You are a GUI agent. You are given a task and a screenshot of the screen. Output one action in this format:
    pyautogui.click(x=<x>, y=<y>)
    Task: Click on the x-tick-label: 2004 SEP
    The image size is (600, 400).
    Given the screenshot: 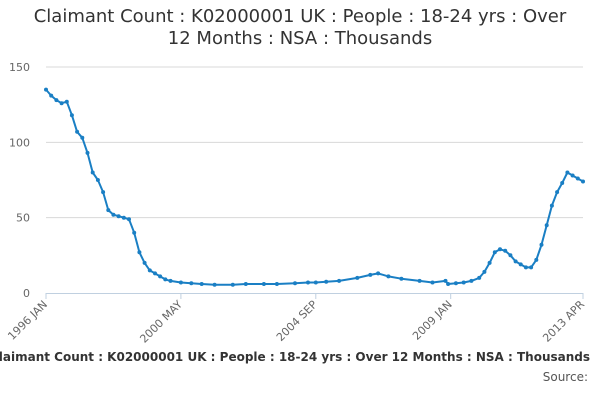 What is the action you would take?
    pyautogui.click(x=297, y=321)
    